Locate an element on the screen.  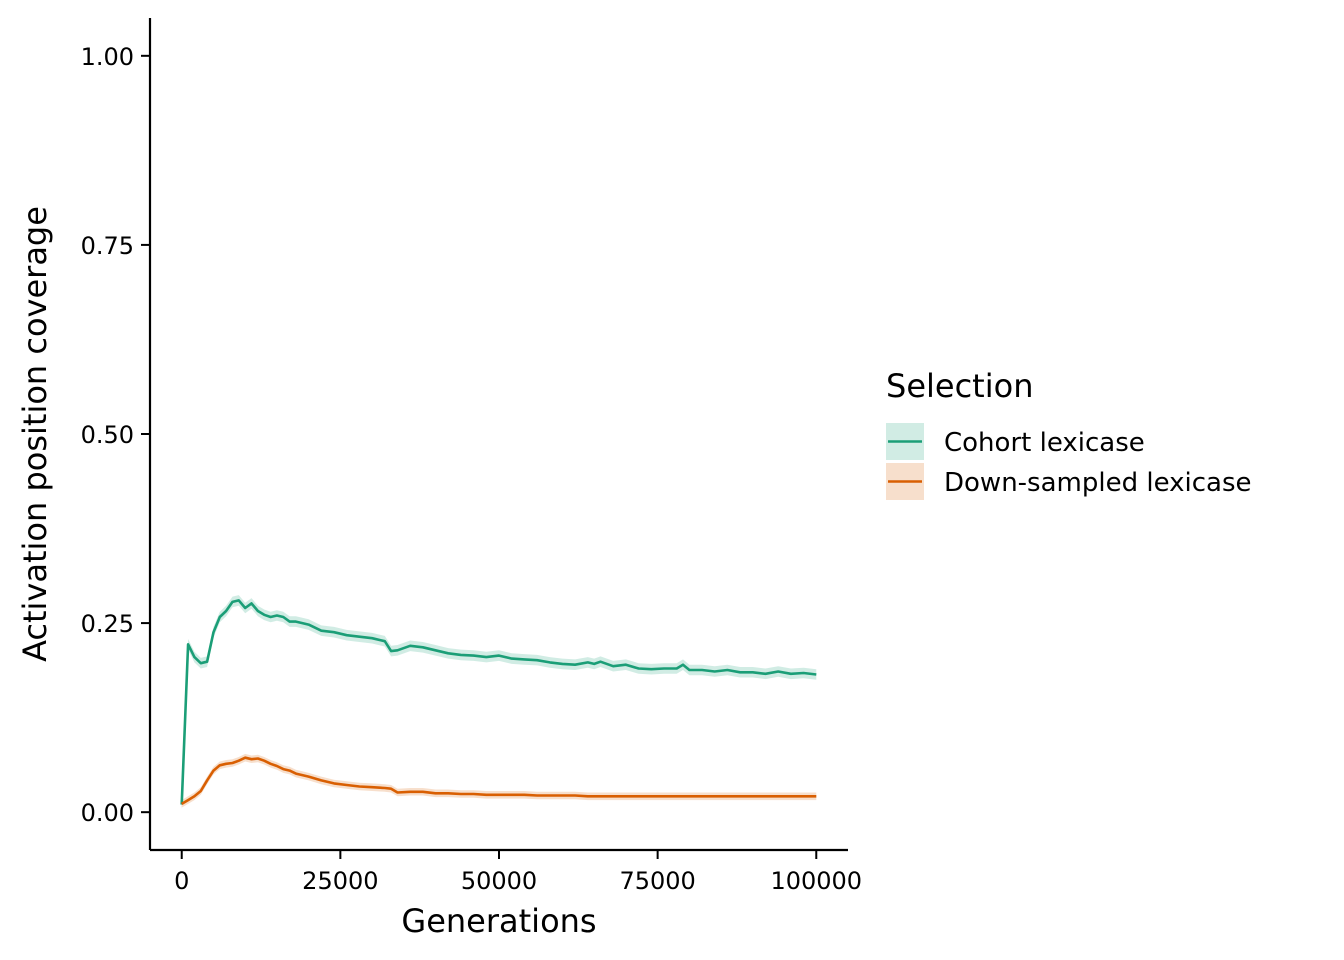
y-tick-label: 1.00 is located at coordinates (107, 57).